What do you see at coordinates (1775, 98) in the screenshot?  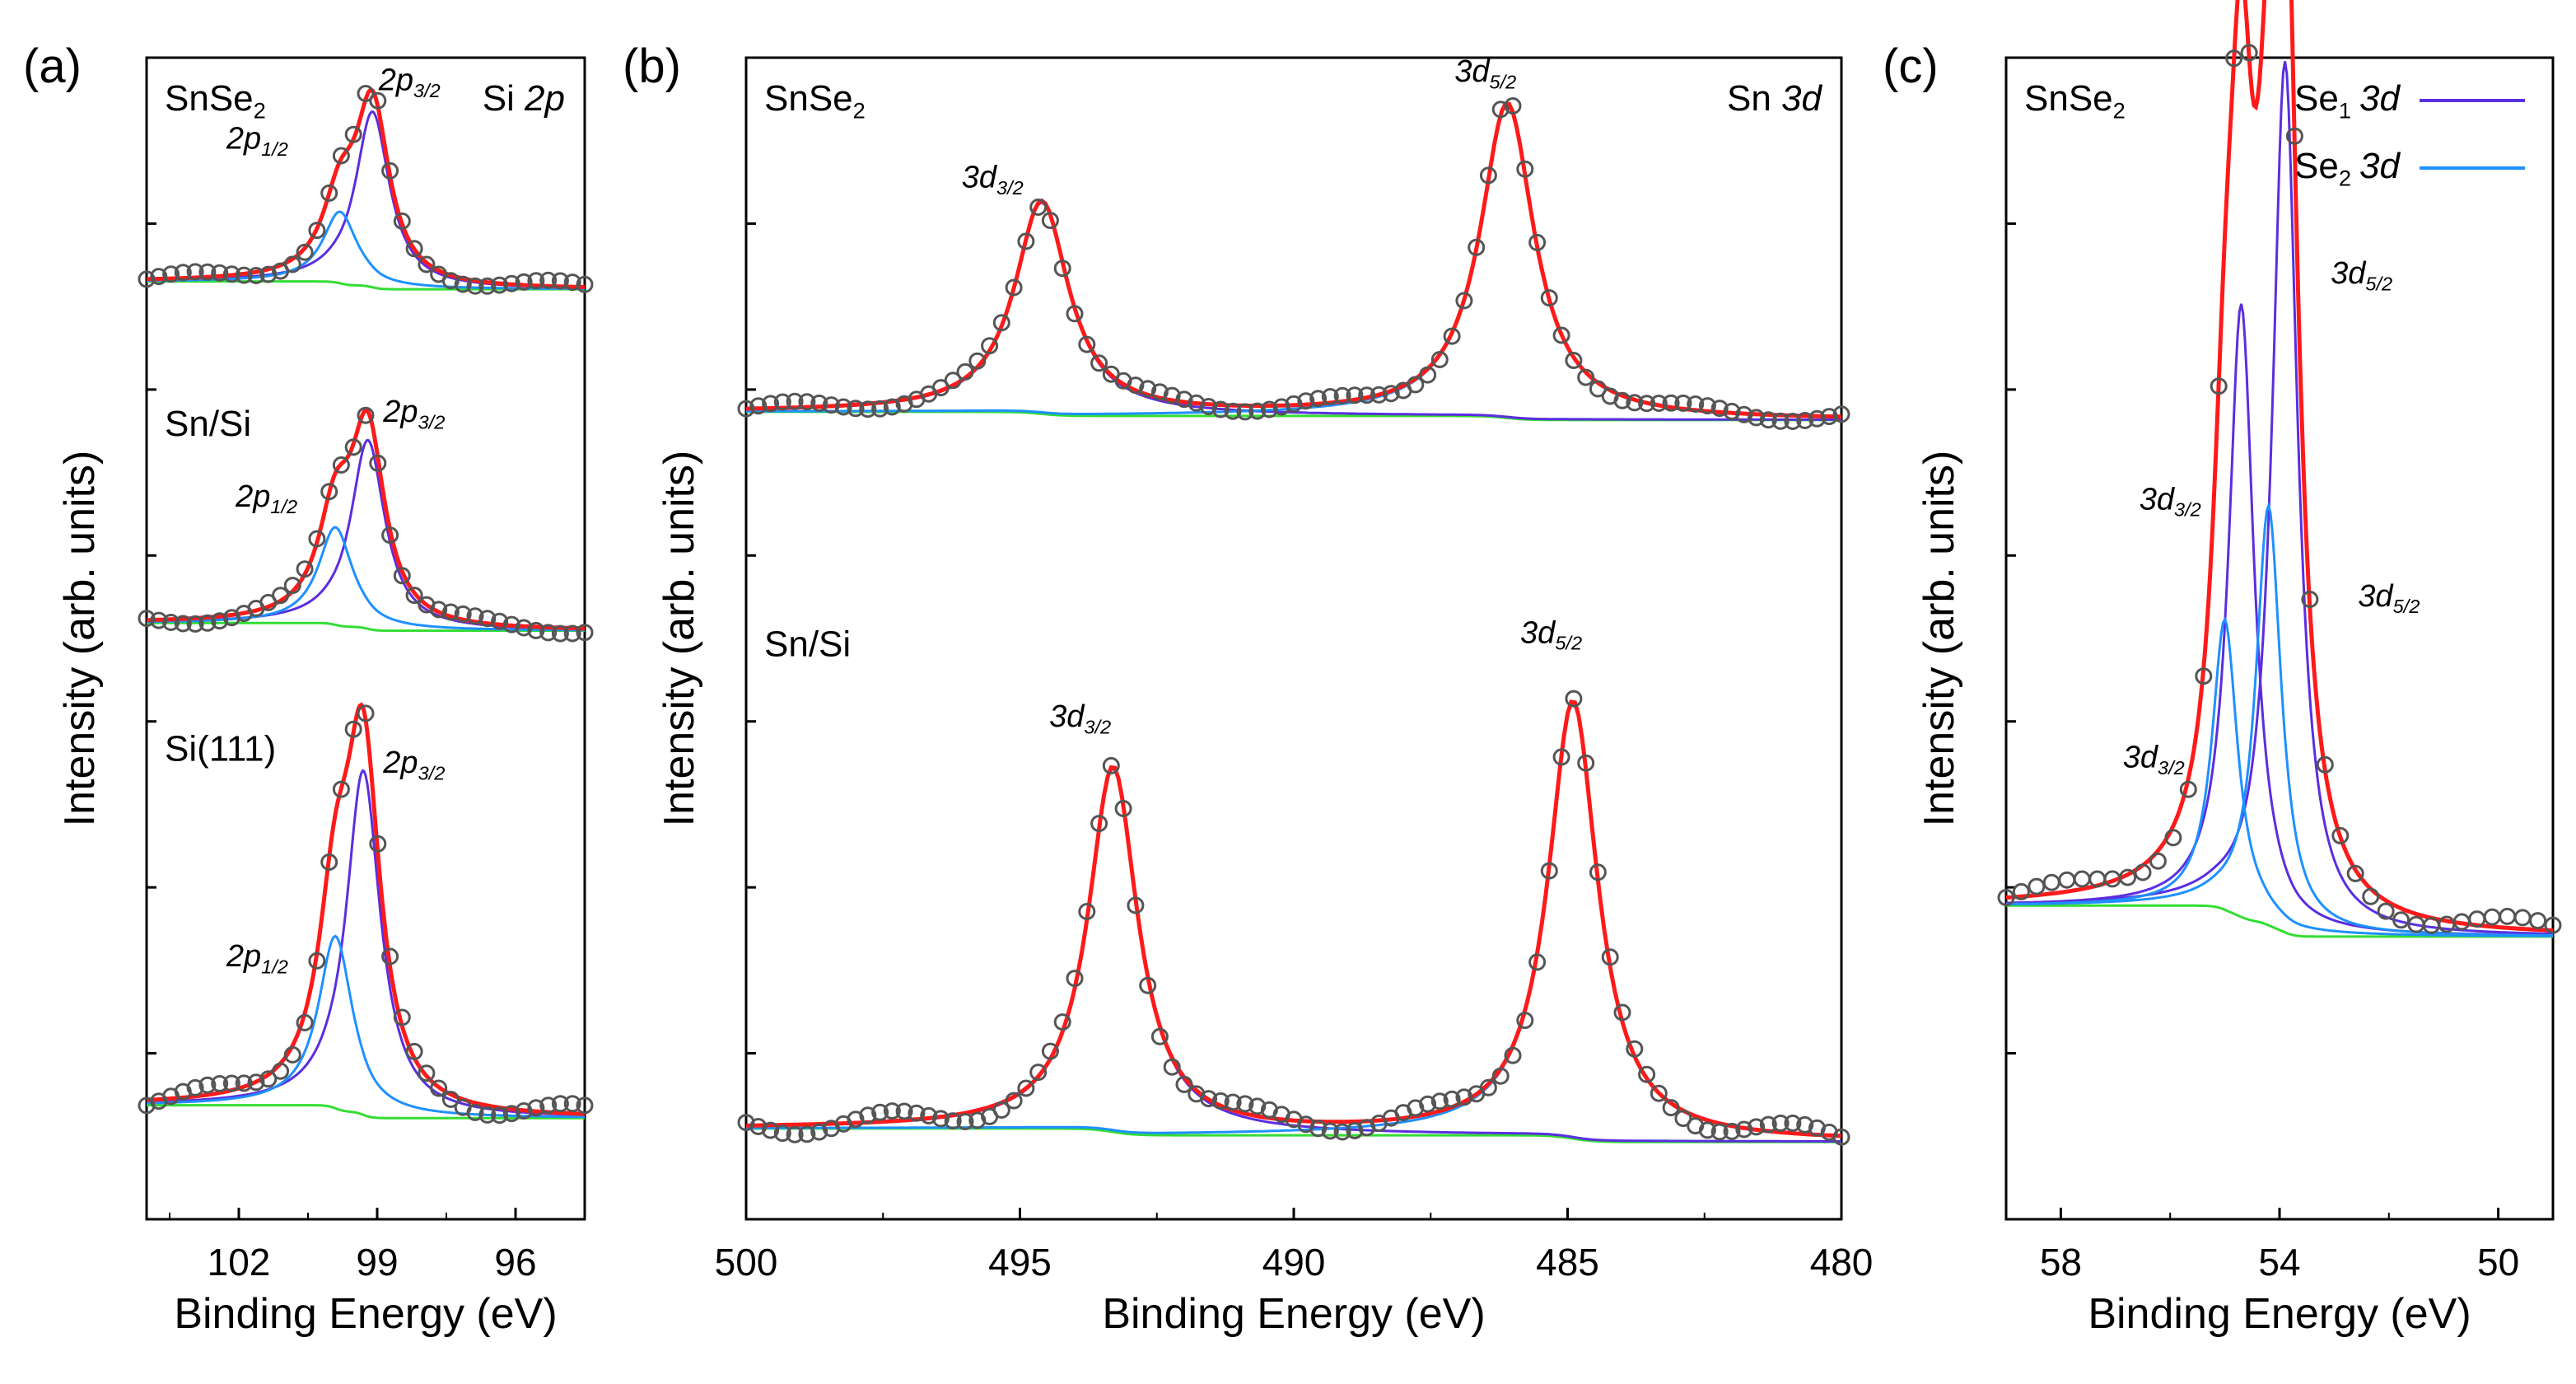 I see `panel-title: Sn 3d` at bounding box center [1775, 98].